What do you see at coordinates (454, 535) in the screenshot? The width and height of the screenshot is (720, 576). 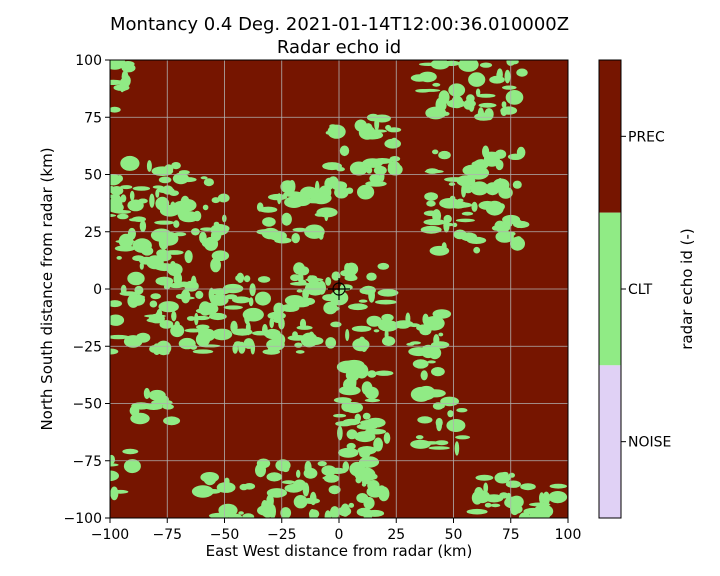 I see `x-tick-label: 50` at bounding box center [454, 535].